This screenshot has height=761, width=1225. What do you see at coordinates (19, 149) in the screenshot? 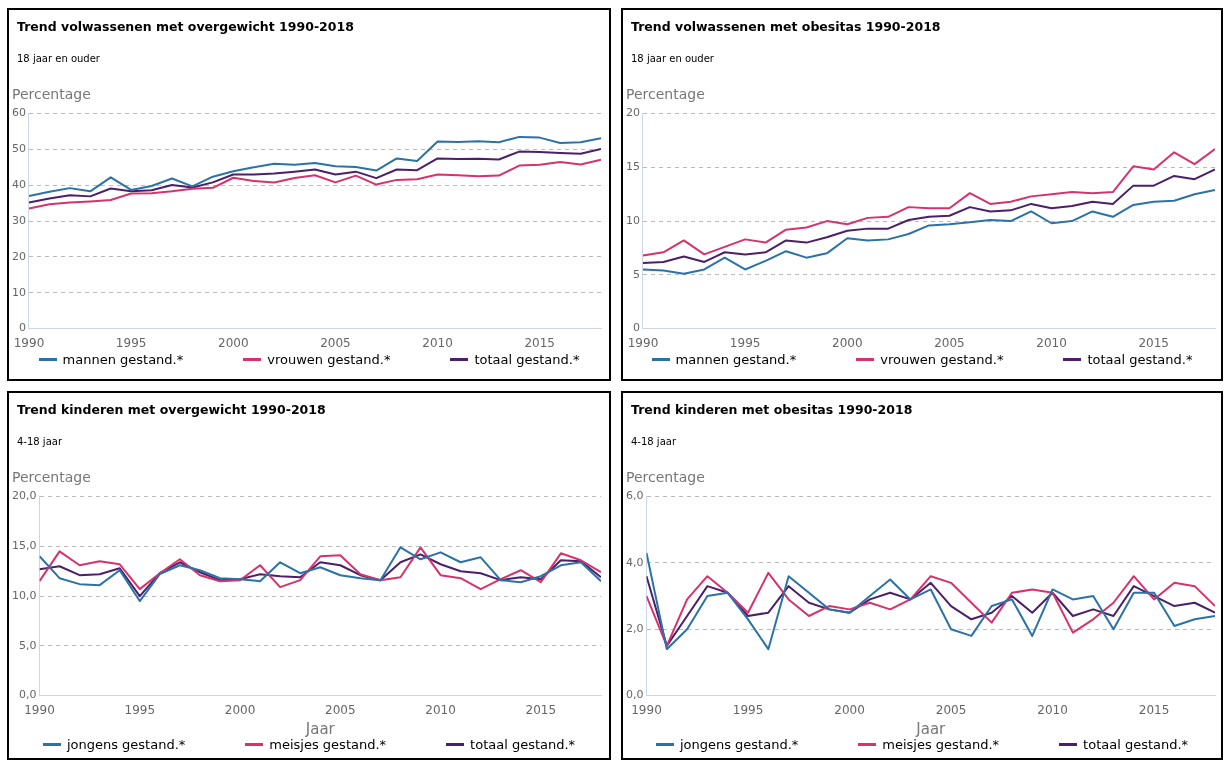
I see `y-tick-label: 50` at bounding box center [19, 149].